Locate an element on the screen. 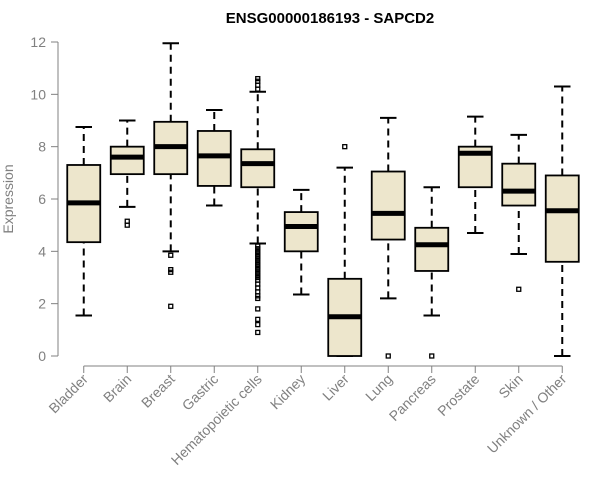 Image resolution: width=600 pixels, height=500 pixels. x-tick-label: Unknown / Other is located at coordinates (527, 414).